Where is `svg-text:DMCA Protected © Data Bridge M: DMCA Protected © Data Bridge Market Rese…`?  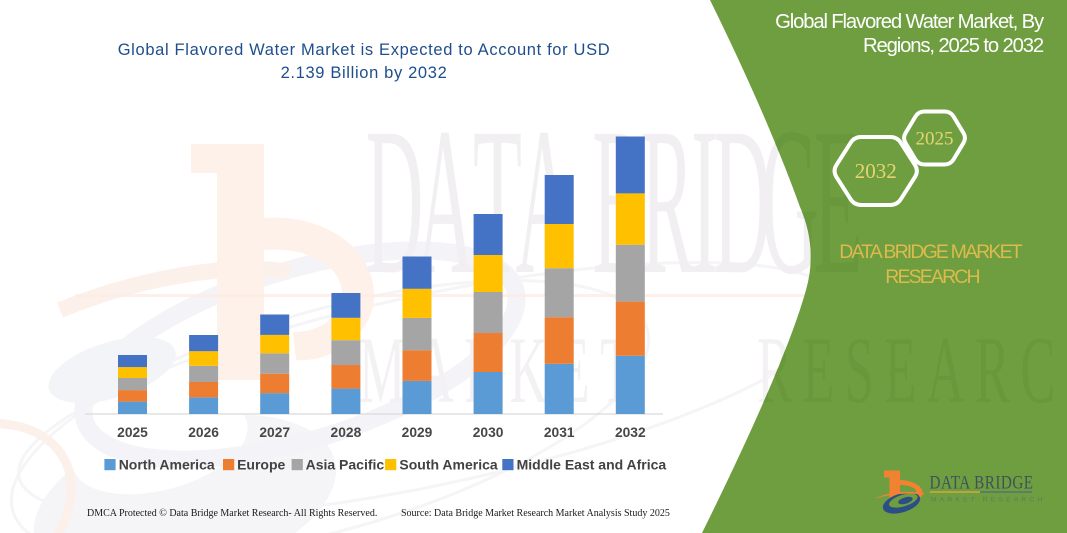
svg-text:DMCA Protected © Data Bridge M: DMCA Protected © Data Bridge Market Rese… is located at coordinates (232, 513).